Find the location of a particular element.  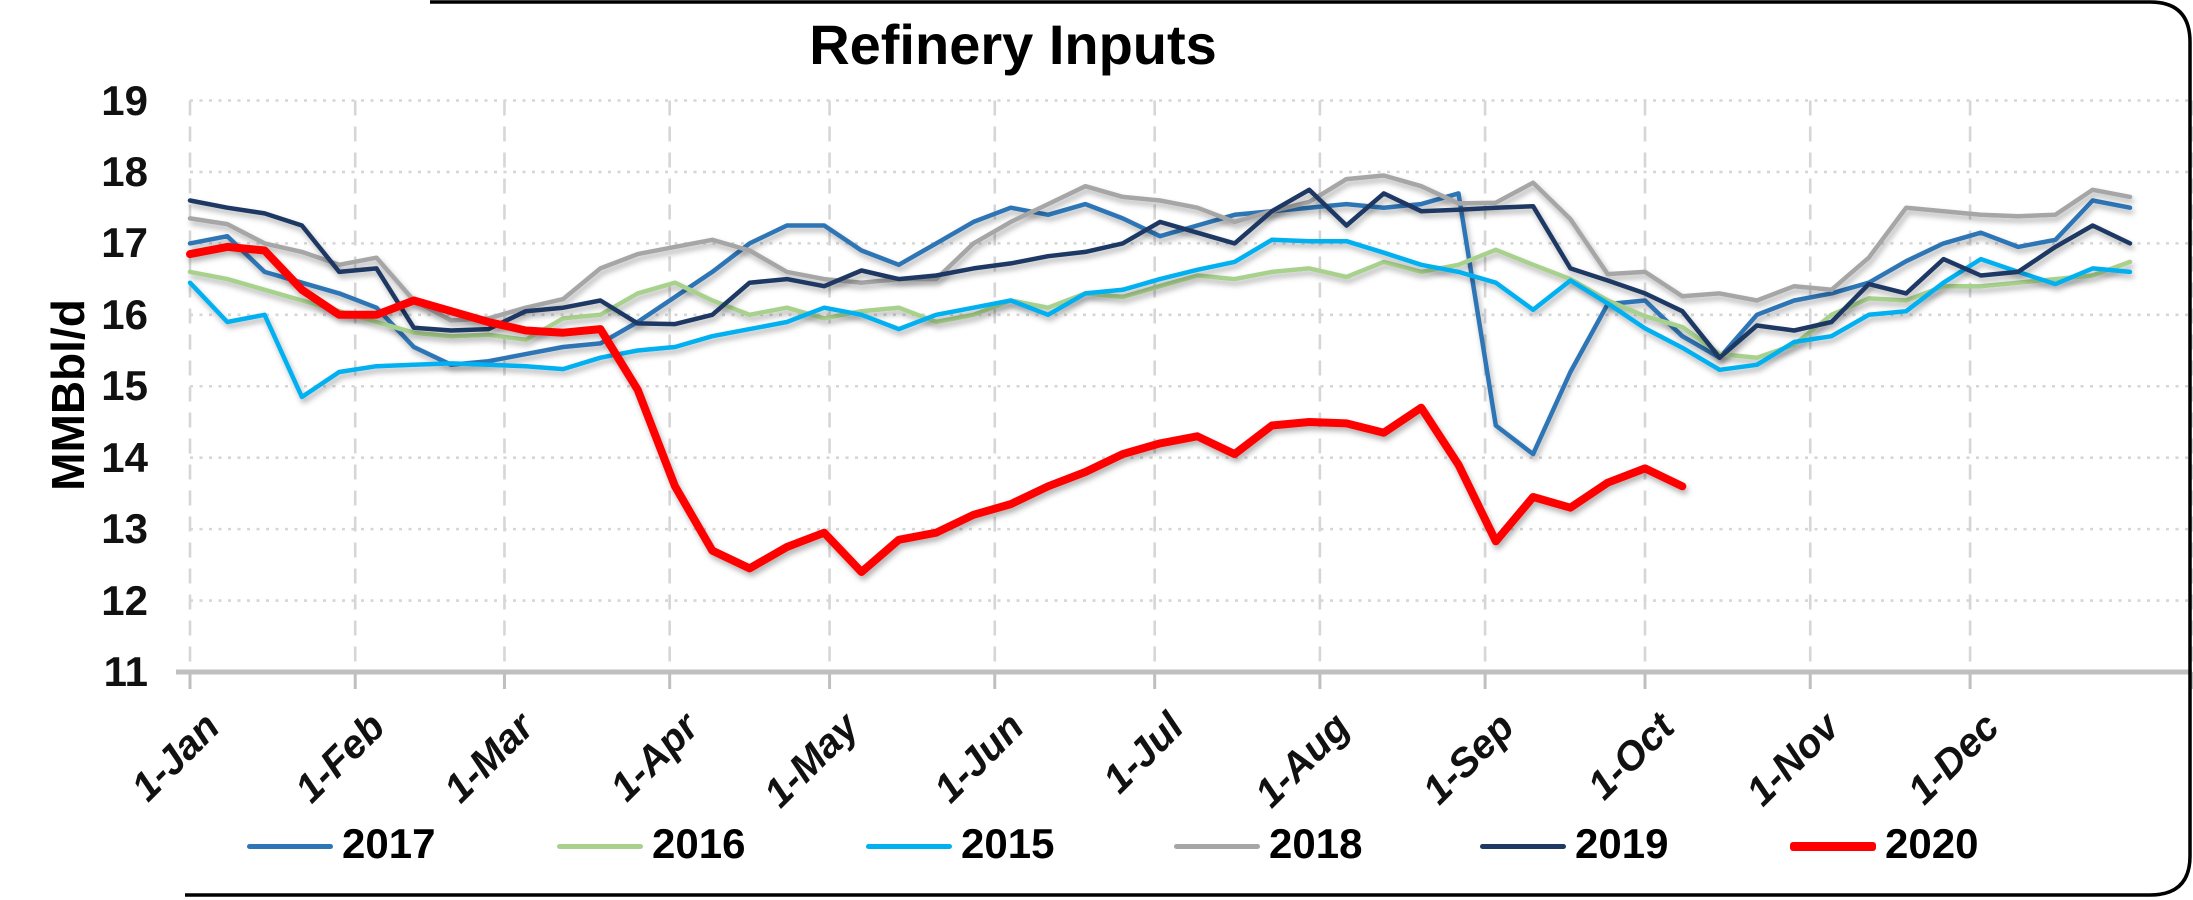

chart-title: Refinery Inputs is located at coordinates (1013, 44).